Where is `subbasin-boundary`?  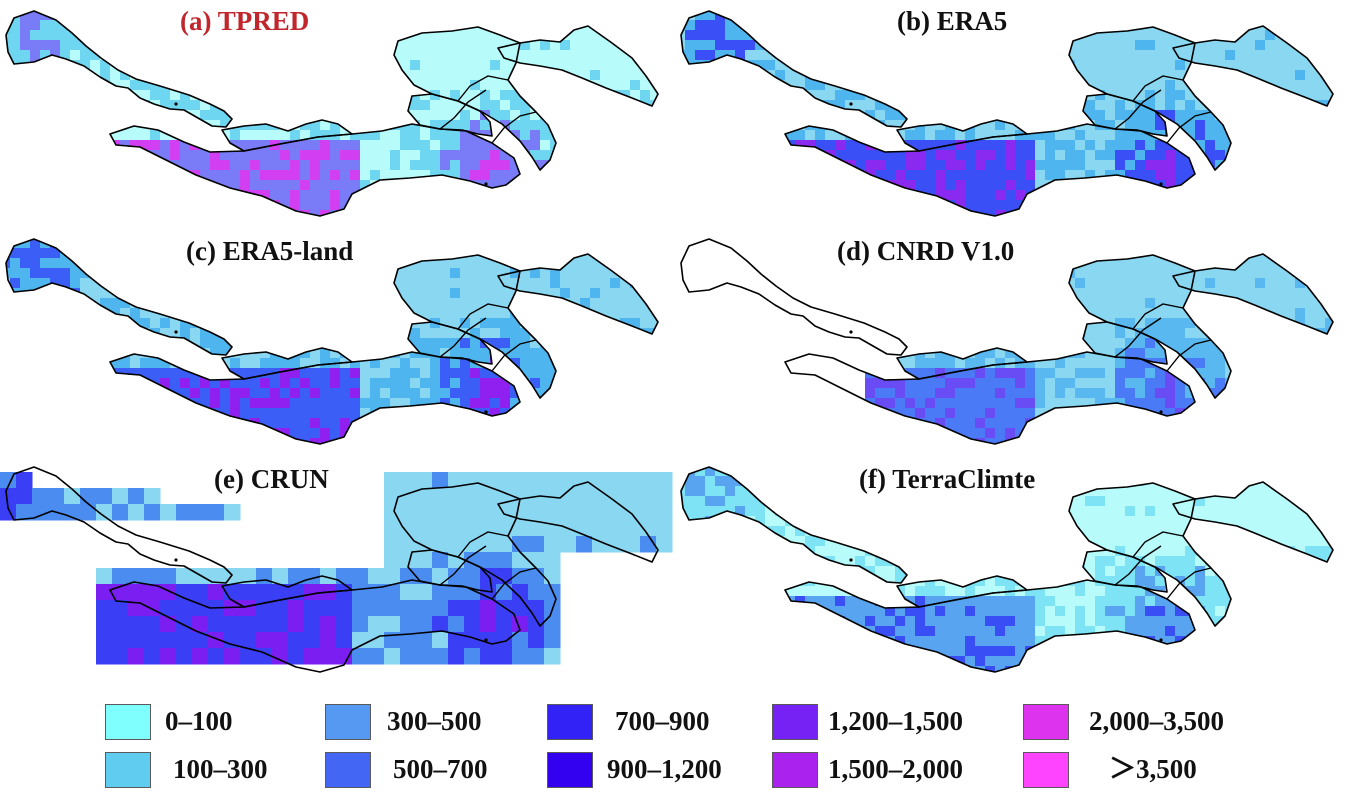
subbasin-boundary is located at coordinates (514, 127).